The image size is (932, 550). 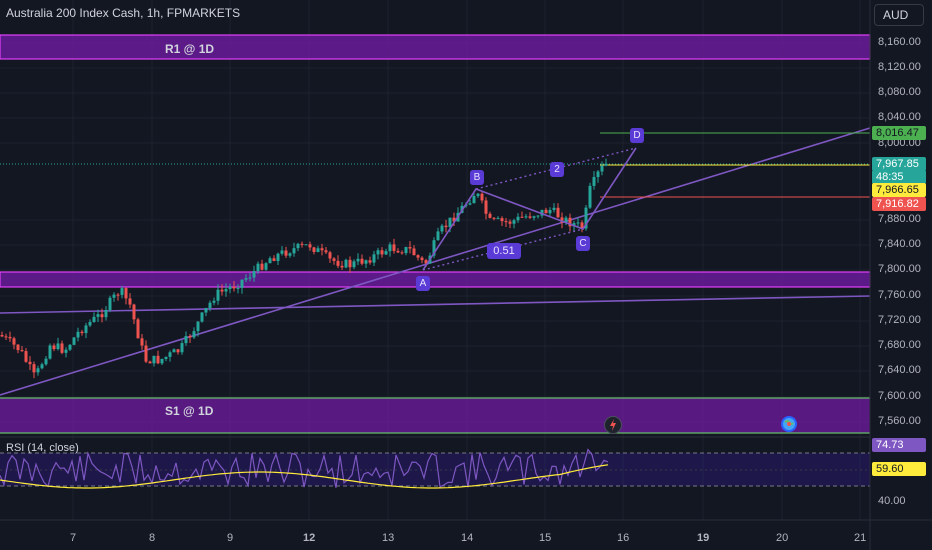 I want to click on price-tick: 7,640.00, so click(x=899, y=370).